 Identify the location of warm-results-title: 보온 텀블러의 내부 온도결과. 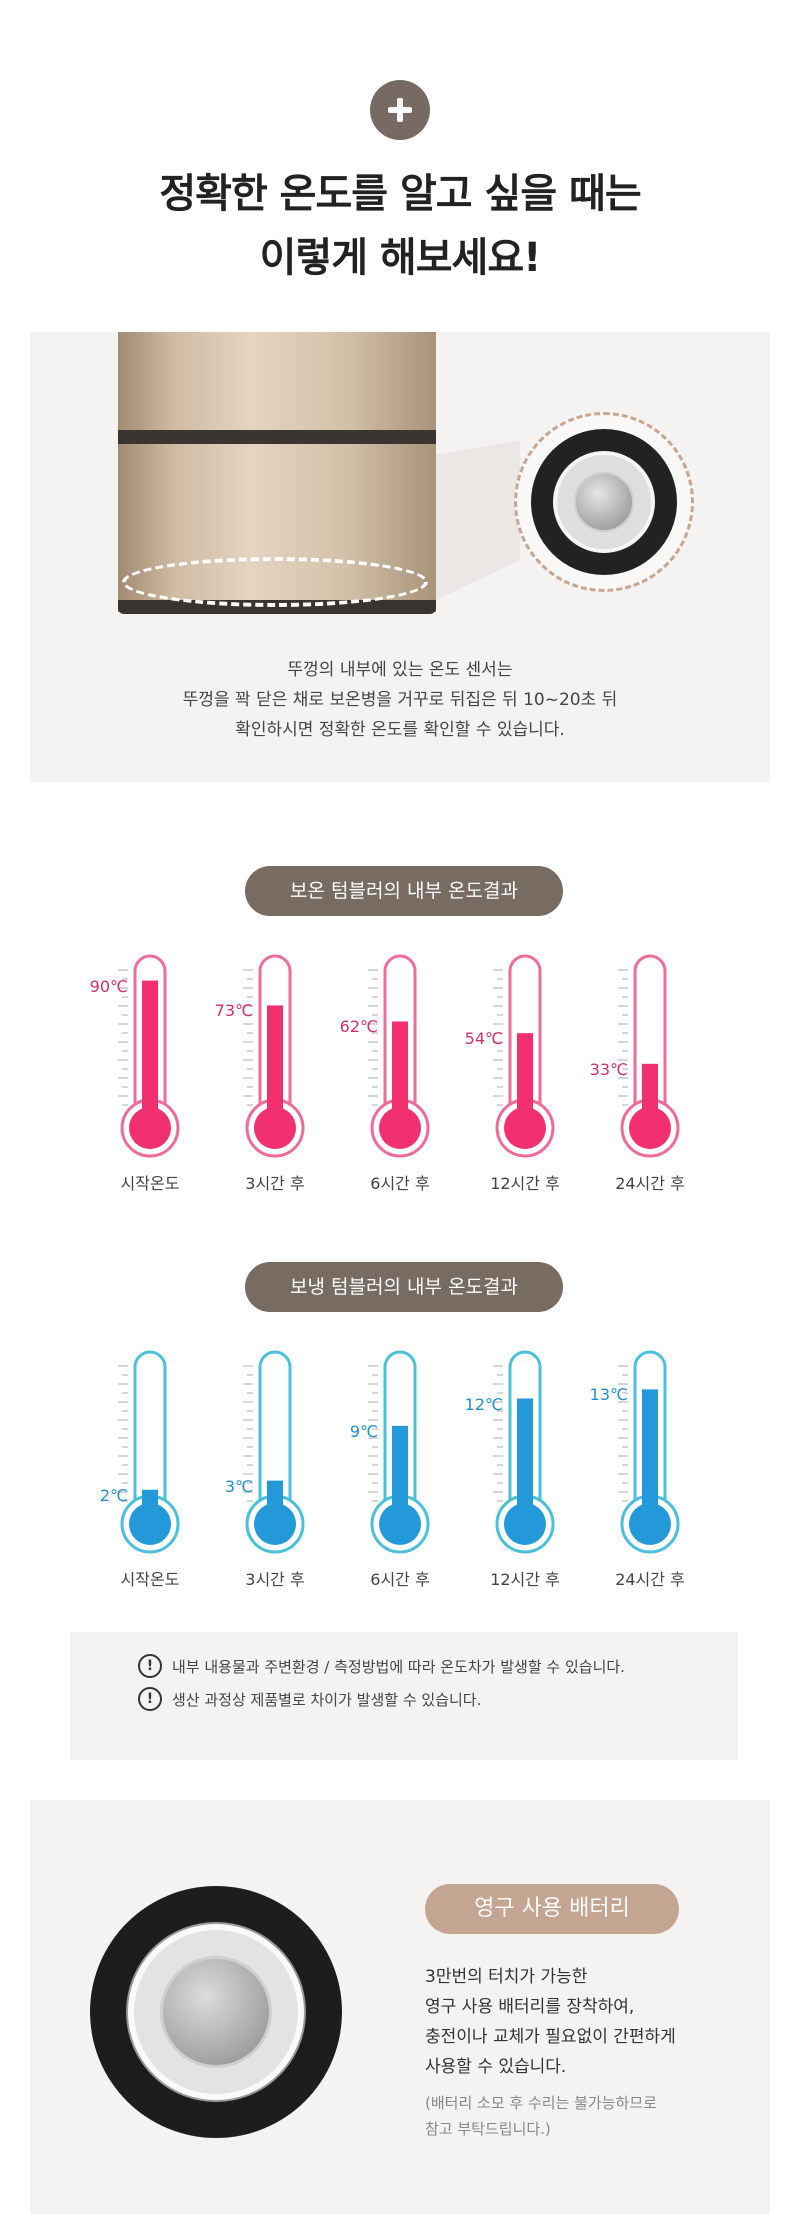
(404, 891).